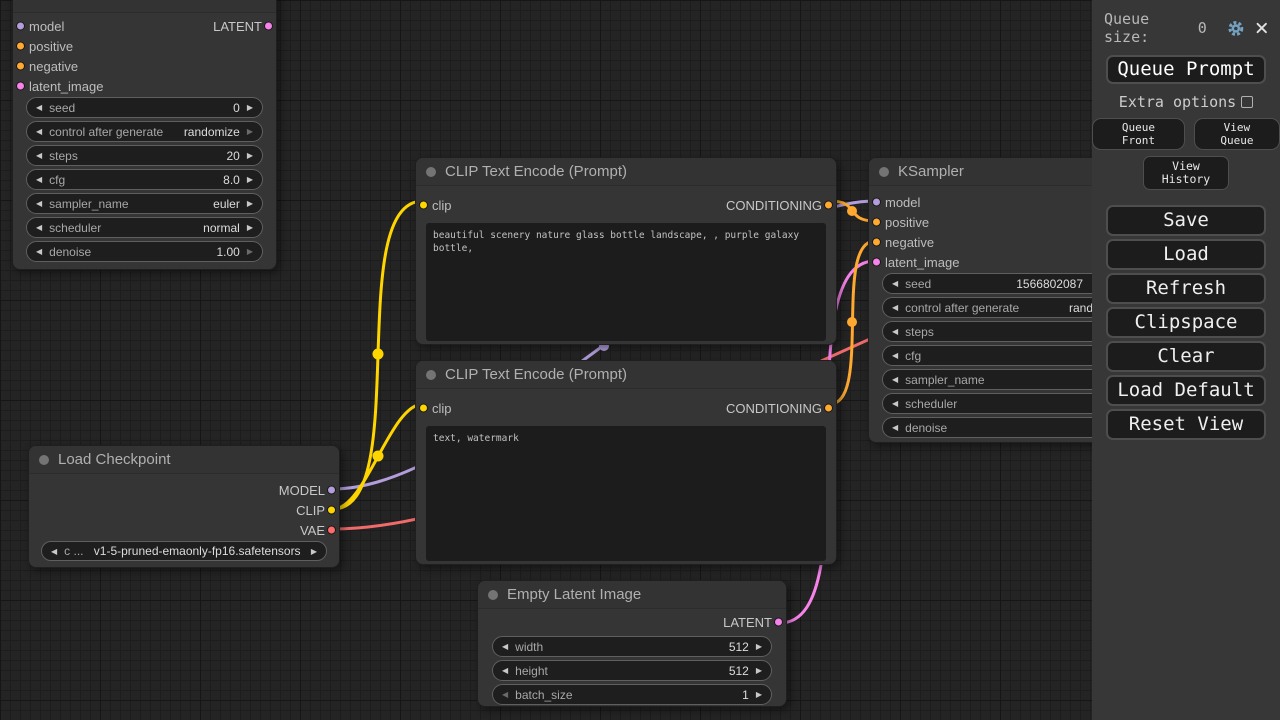  Describe the element at coordinates (632, 694) in the screenshot. I see `widget-batch-size: ◀ batch_size 1 ▶` at that location.